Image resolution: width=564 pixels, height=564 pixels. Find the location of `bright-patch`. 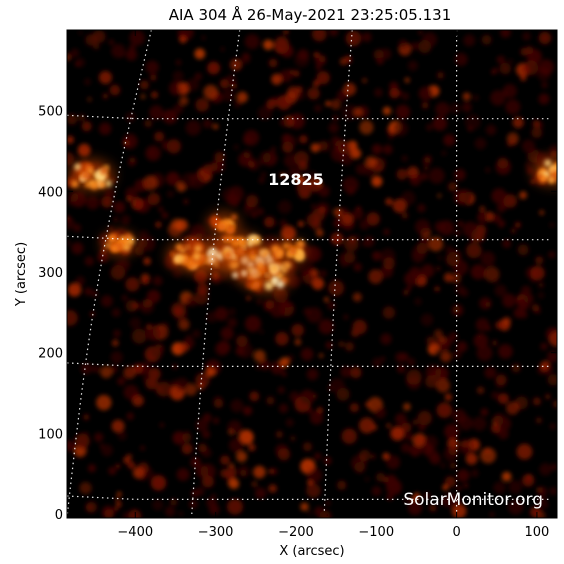

bright-patch is located at coordinates (119, 244).